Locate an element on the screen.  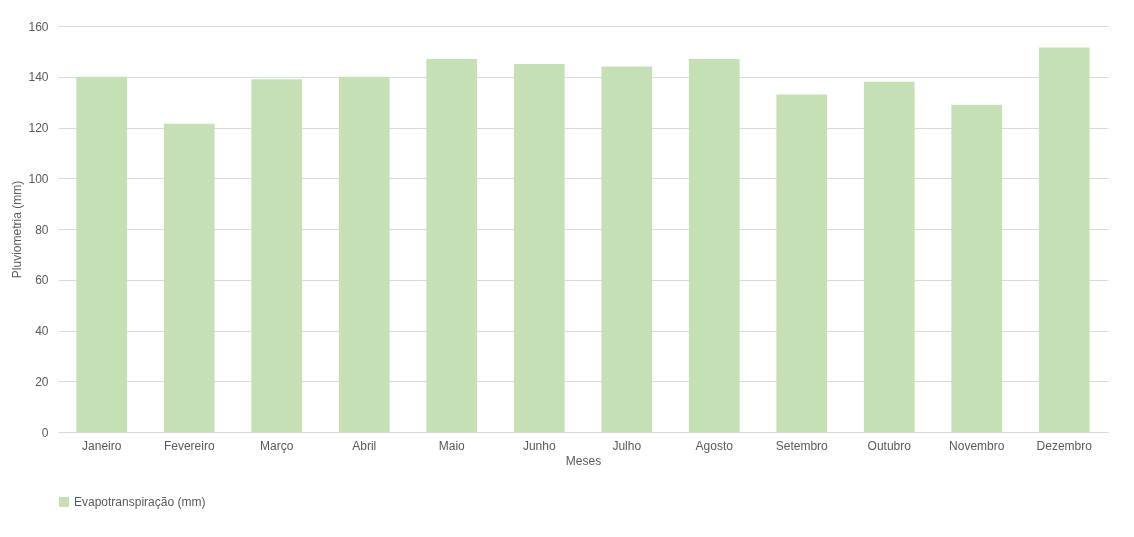
y-tick-label: 60 is located at coordinates (42, 280).